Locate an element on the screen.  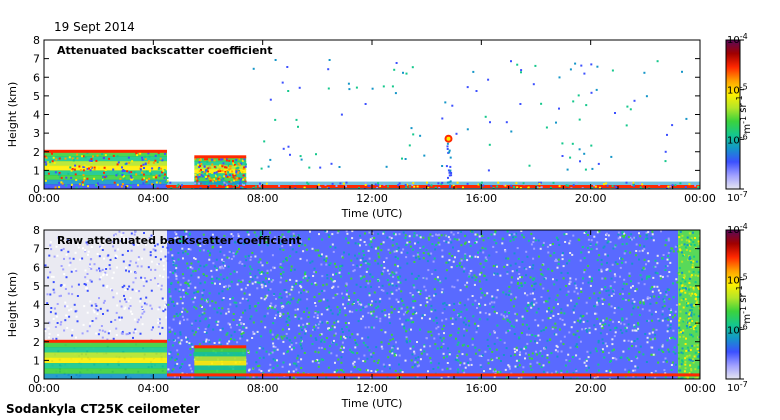
panel-title: Attenuated backscatter coefficient is located at coordinates (165, 50).